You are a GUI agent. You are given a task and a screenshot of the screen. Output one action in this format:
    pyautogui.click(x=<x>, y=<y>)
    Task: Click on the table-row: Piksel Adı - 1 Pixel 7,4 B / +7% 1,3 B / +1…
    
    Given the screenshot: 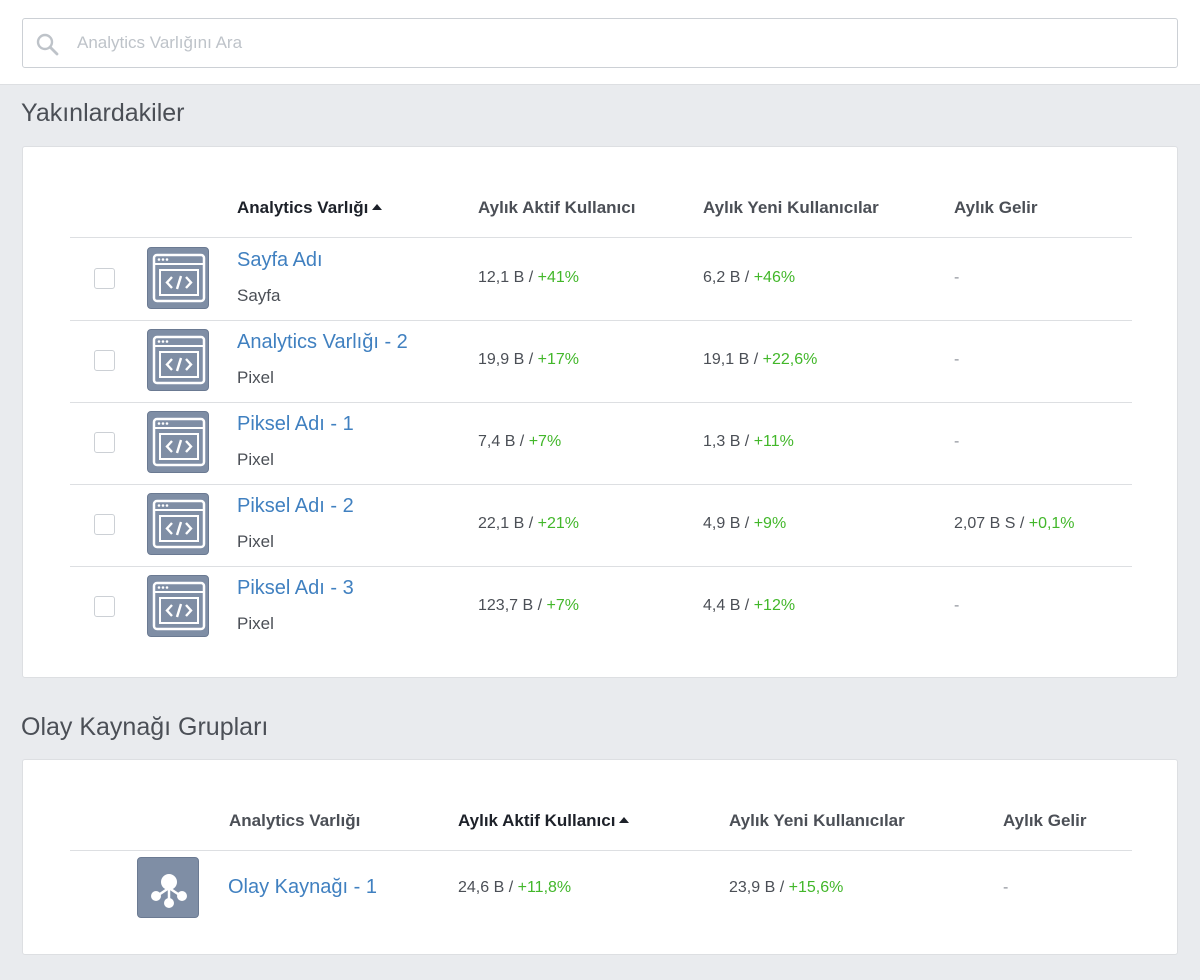 What is the action you would take?
    pyautogui.click(x=601, y=443)
    